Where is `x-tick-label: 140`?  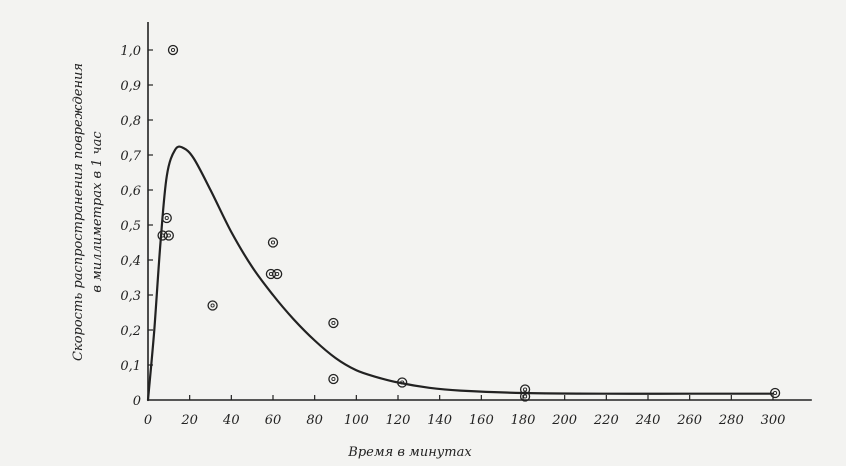 x-tick-label: 140 is located at coordinates (439, 420).